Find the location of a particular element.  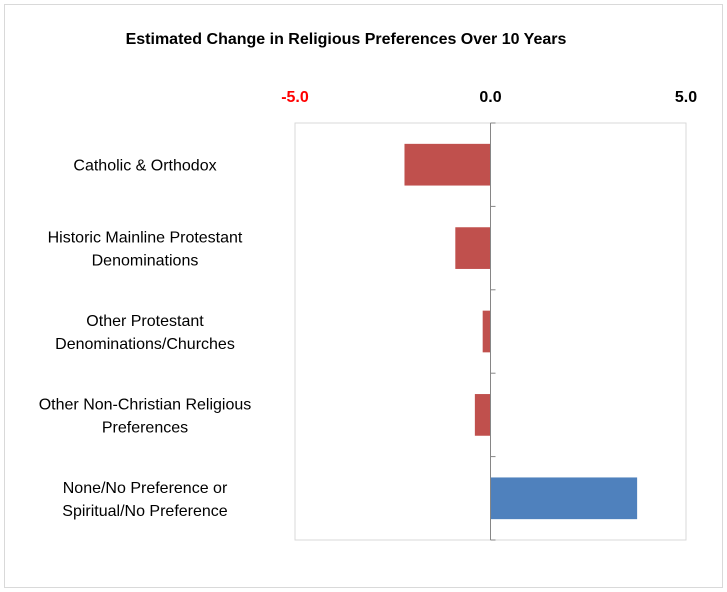

x-tick-label: 5.0 is located at coordinates (686, 97).